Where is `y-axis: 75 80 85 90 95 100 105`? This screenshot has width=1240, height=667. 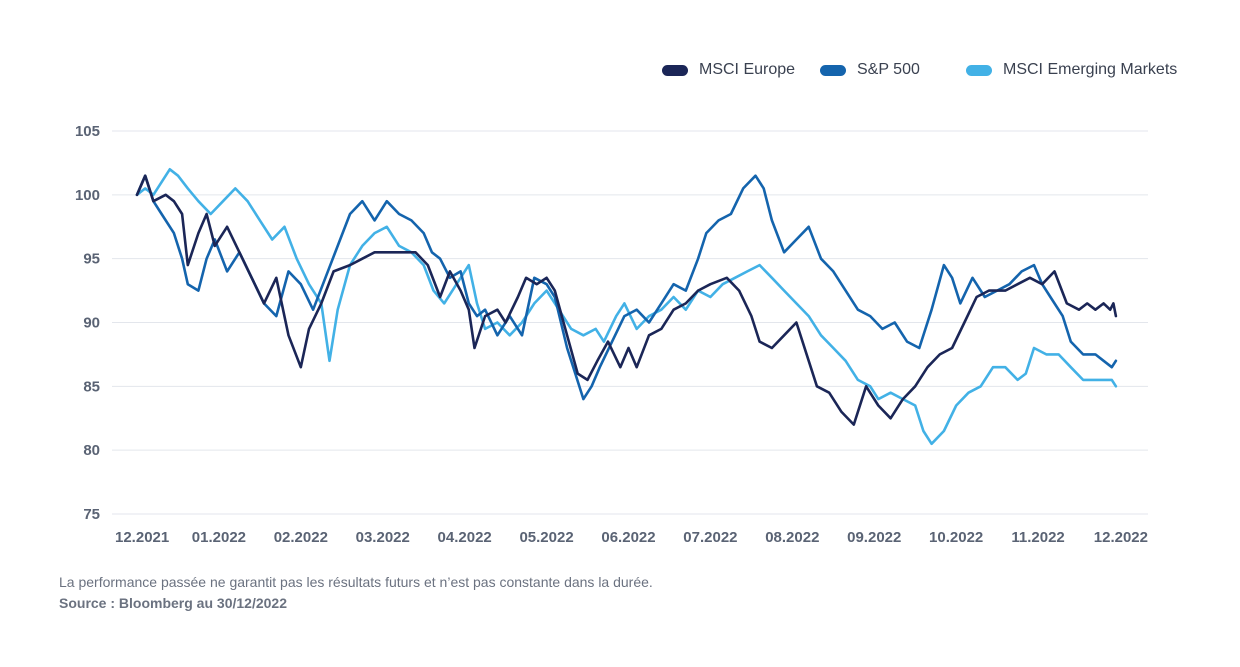 y-axis: 75 80 85 90 95 100 105 is located at coordinates (87, 323).